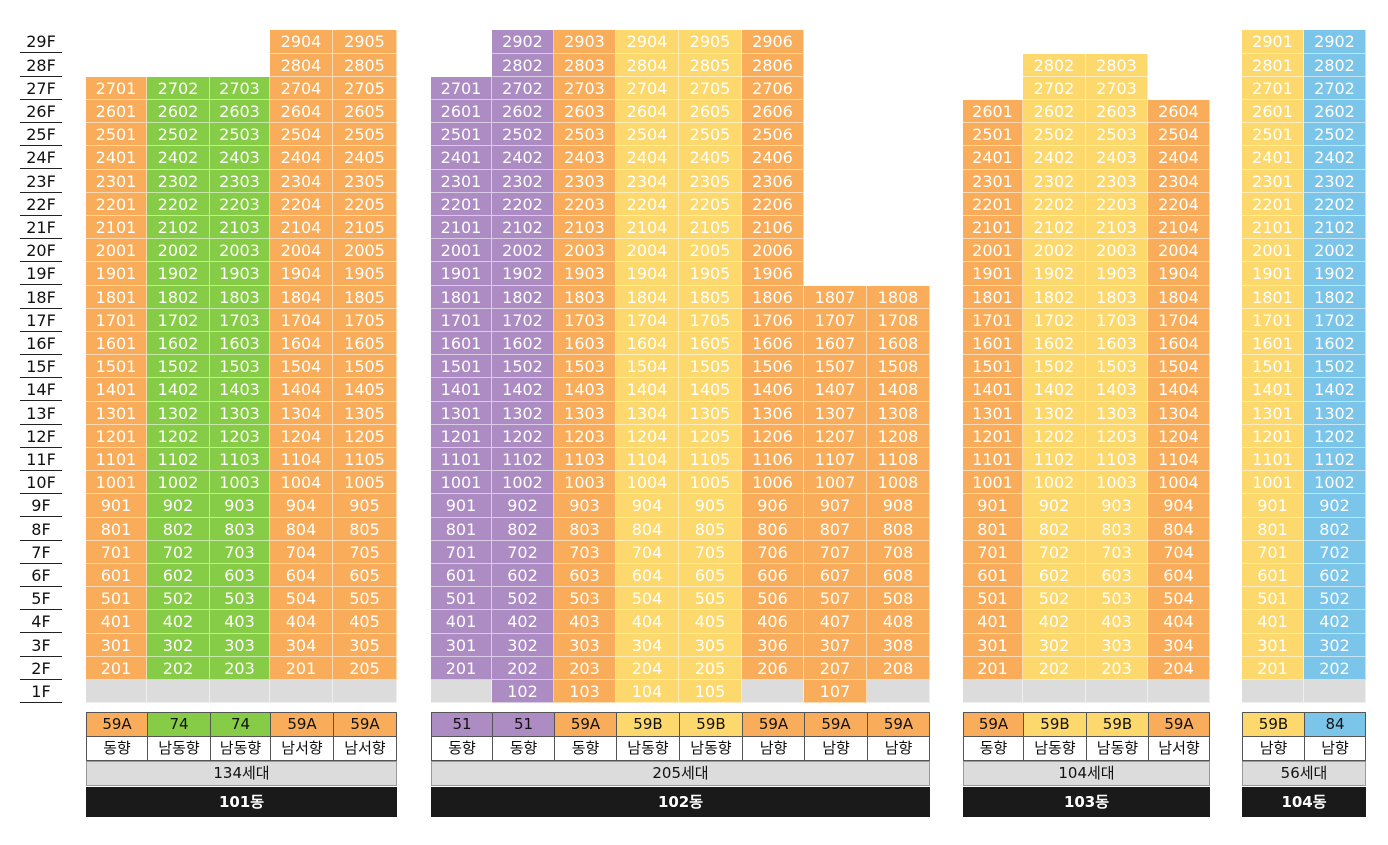  I want to click on unit-cell: 908, so click(898, 506).